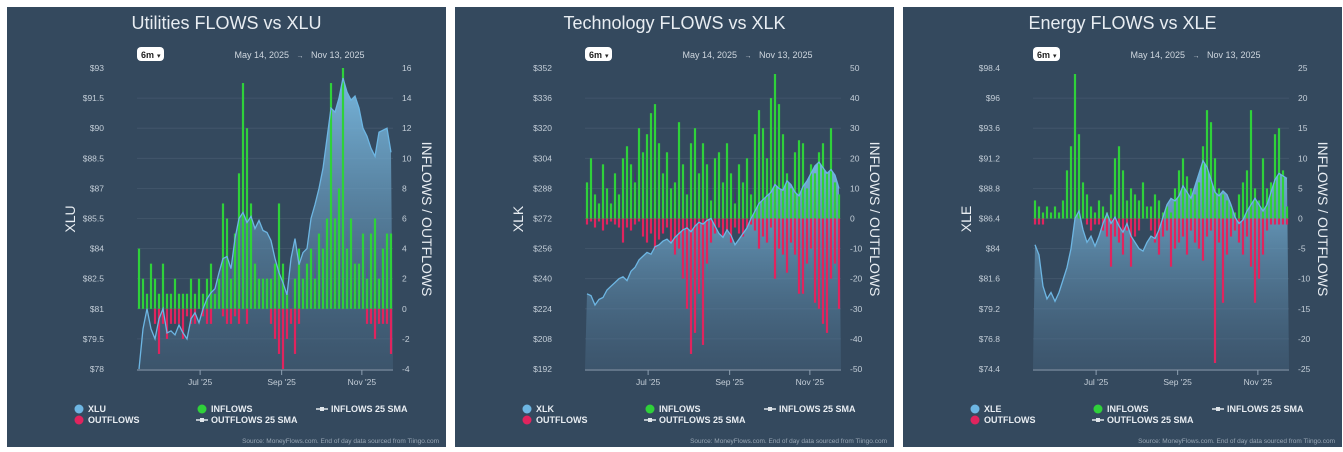  I want to click on price-label: XLE, so click(993, 409).